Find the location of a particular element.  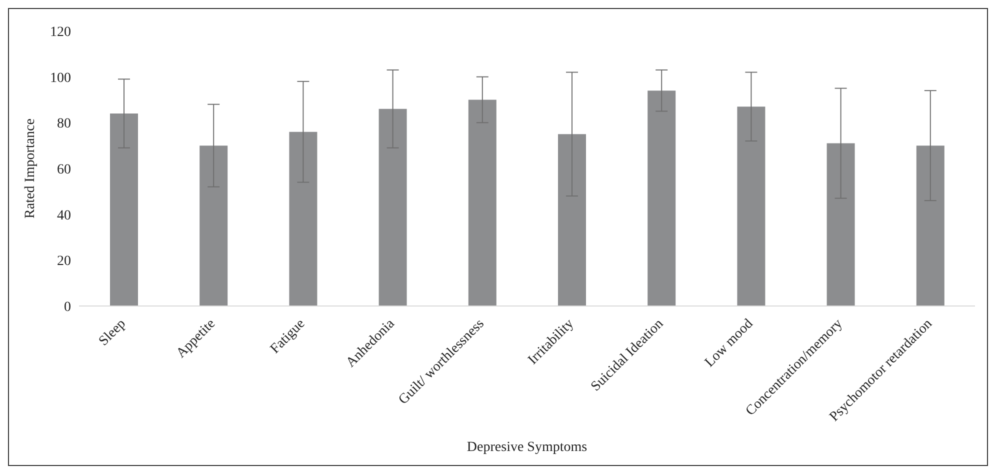

y-tick-label: 120 is located at coordinates (60, 32).